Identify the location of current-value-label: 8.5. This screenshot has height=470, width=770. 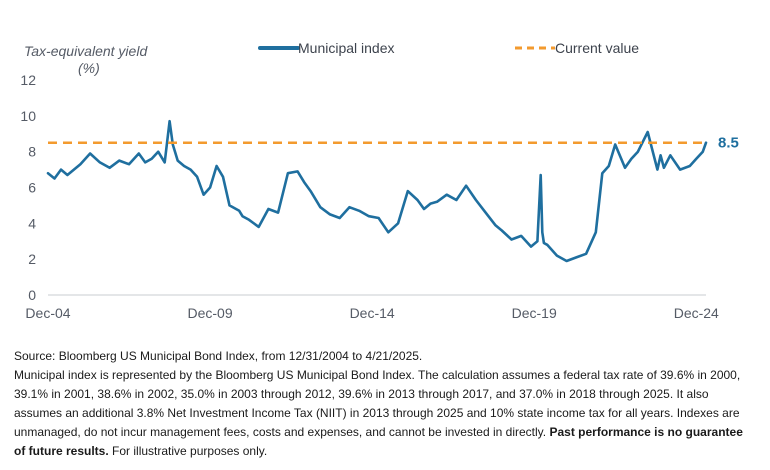
(728, 143).